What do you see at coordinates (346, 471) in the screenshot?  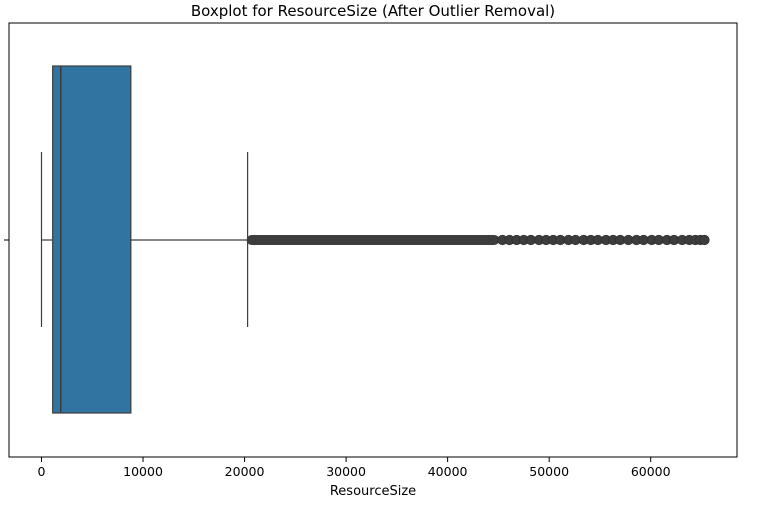 I see `x-tick-label: 30000` at bounding box center [346, 471].